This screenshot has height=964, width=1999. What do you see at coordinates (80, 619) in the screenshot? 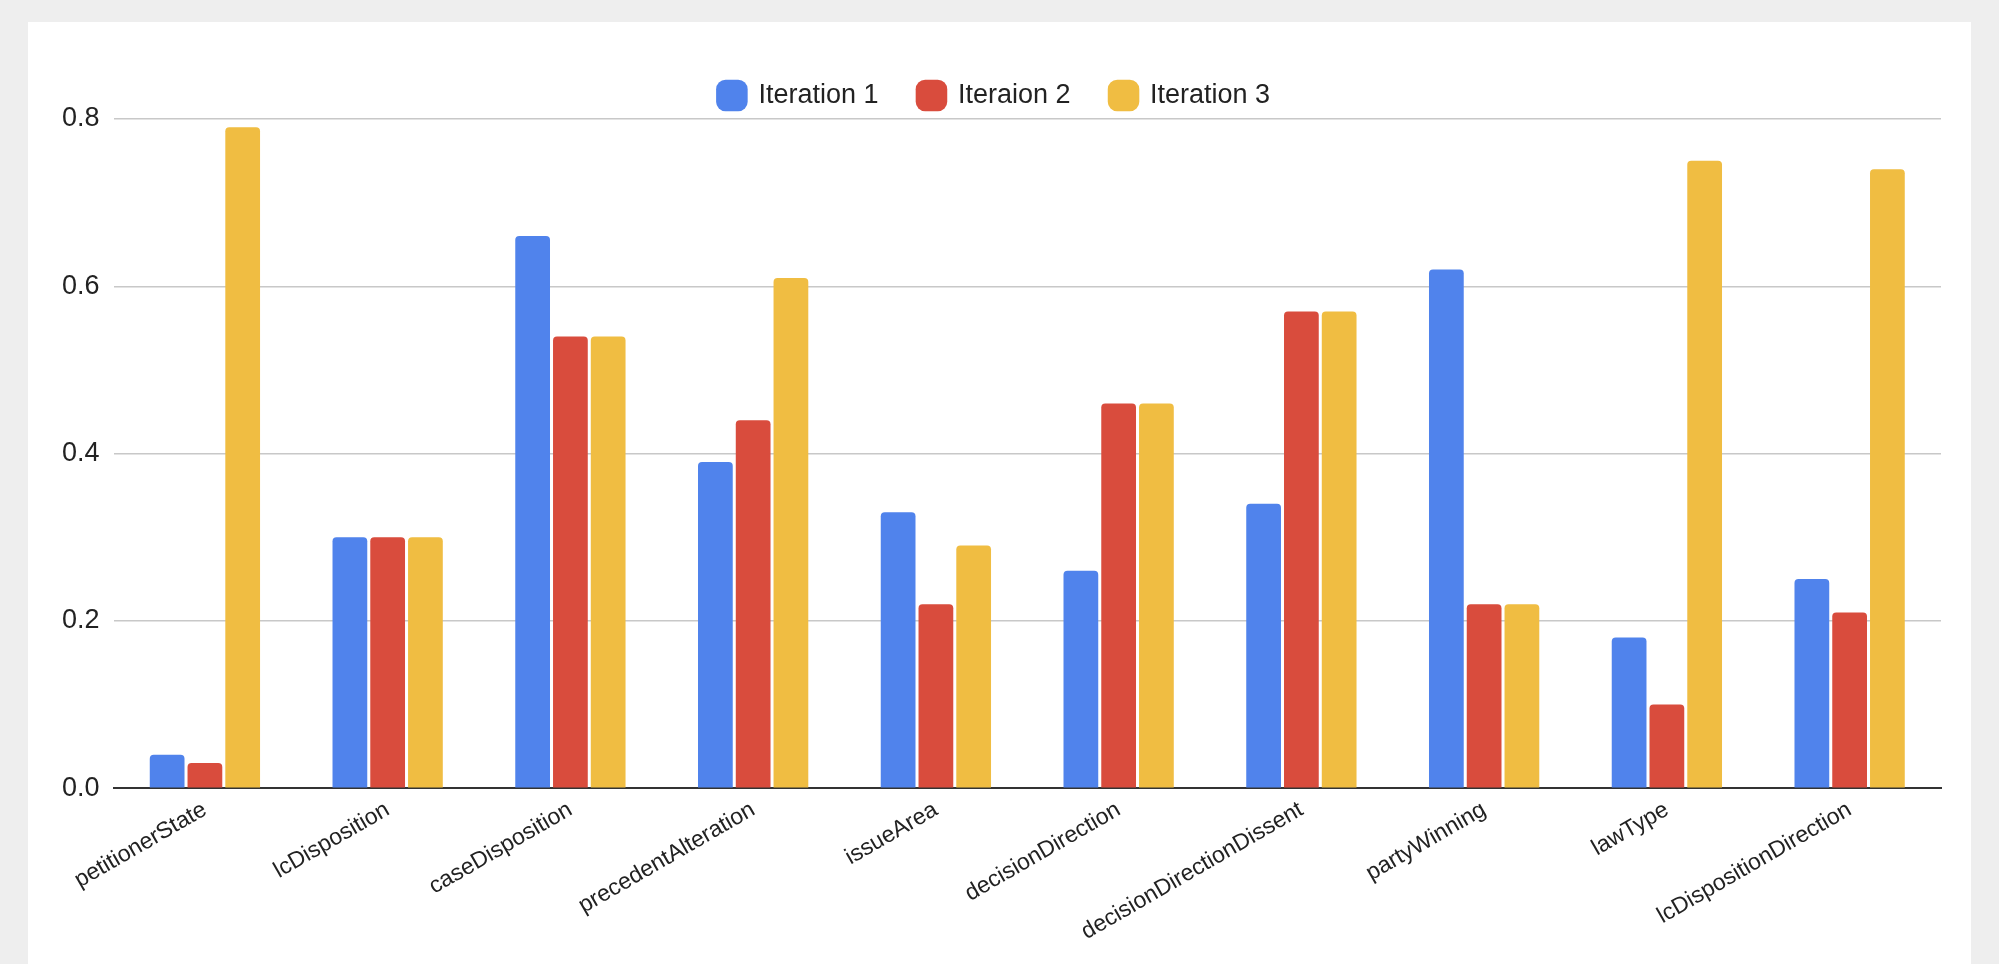
I see `y-tick-label: 0.2` at bounding box center [80, 619].